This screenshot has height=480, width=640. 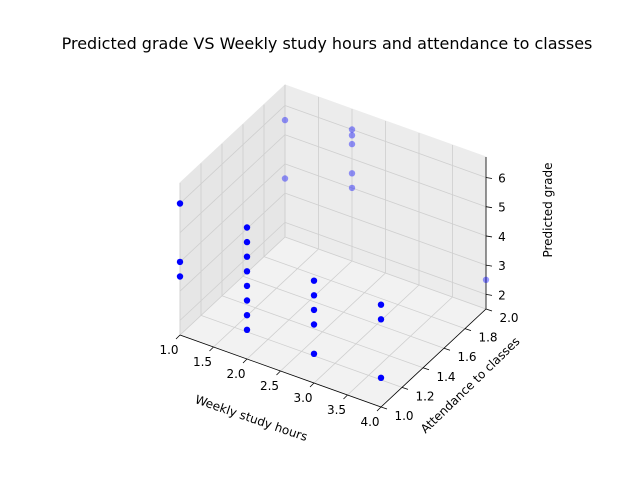 I want to click on y-tick-label: 1.4, so click(x=445, y=377).